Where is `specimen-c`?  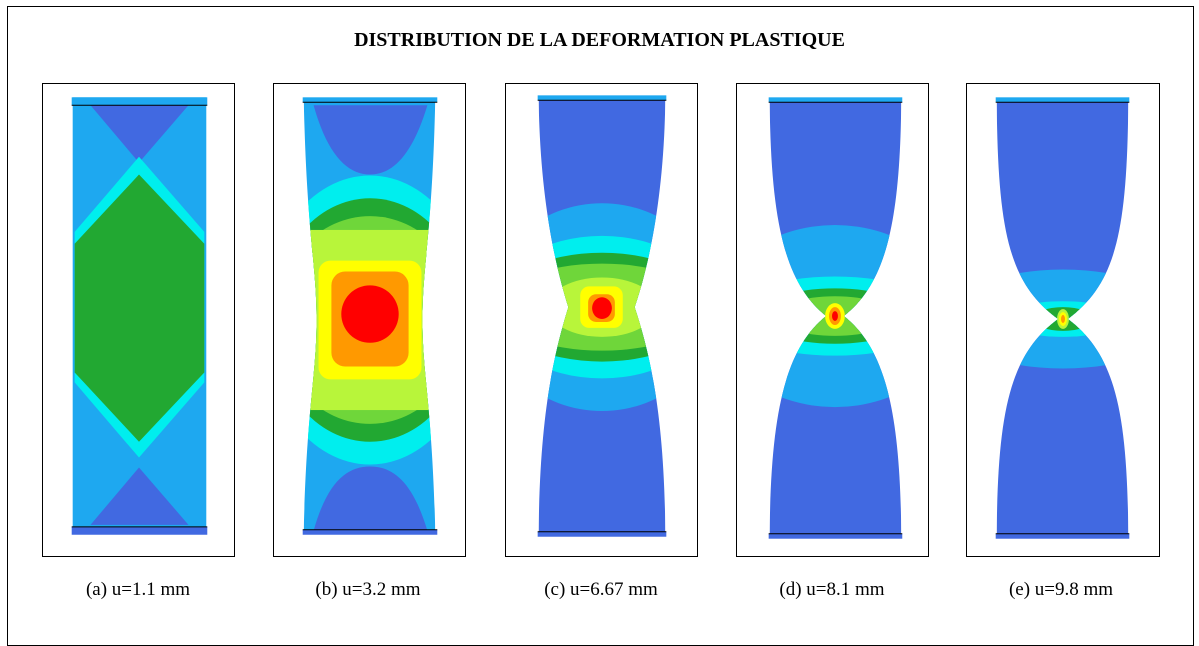
specimen-c is located at coordinates (602, 316).